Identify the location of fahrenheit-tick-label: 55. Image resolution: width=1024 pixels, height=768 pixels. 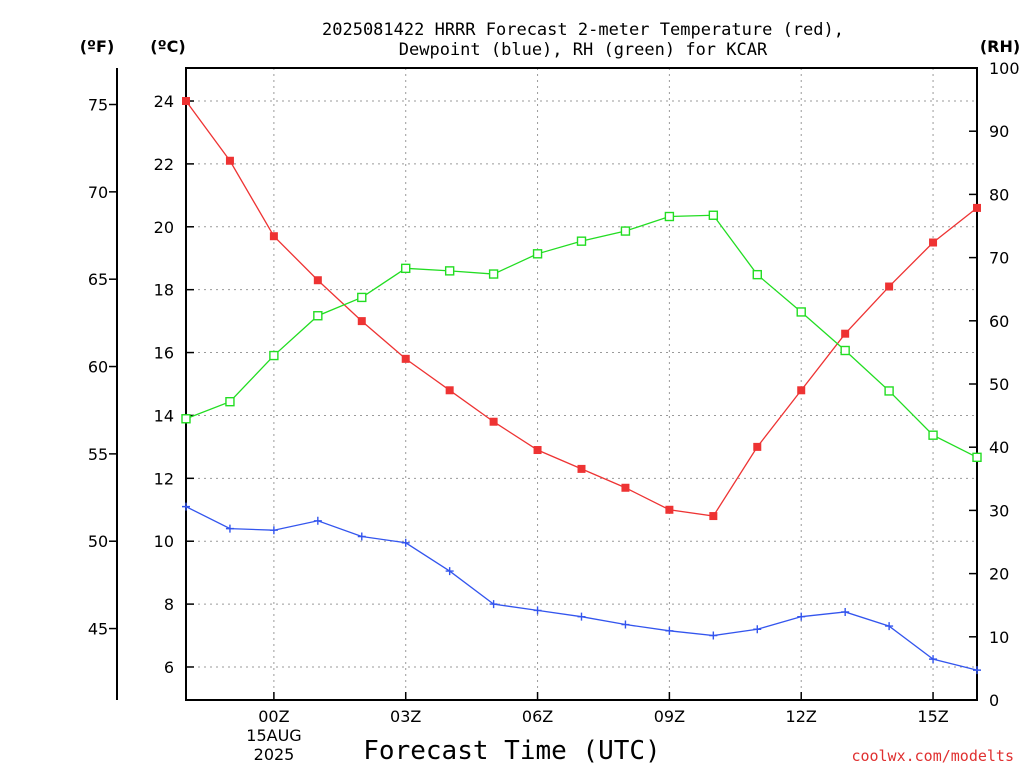
(98, 454).